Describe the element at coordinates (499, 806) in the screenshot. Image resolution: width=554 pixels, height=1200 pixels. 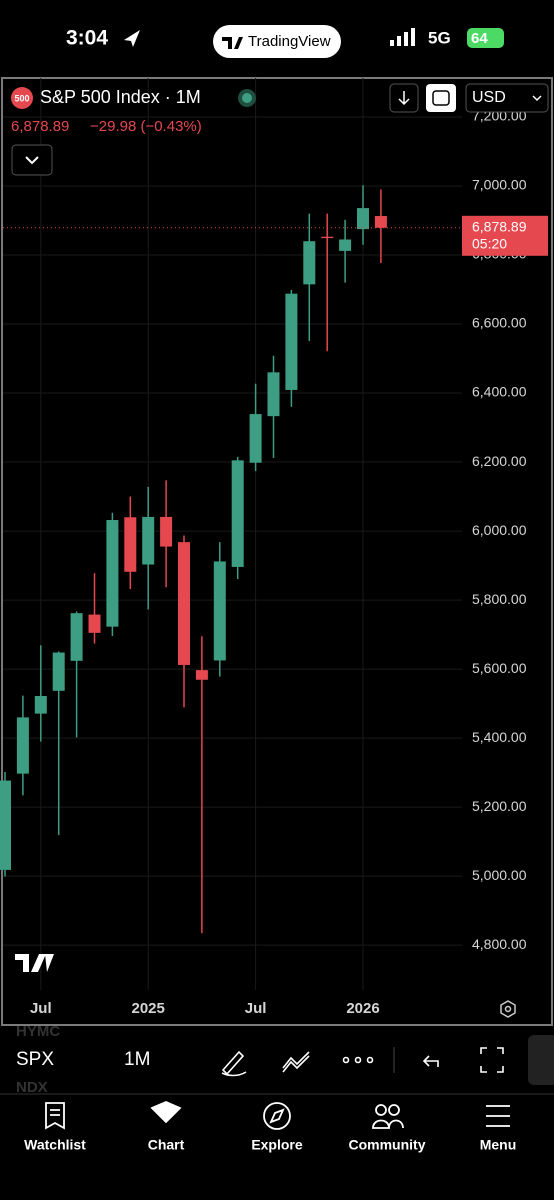
I see `y-tick-label: 5,200.00` at that location.